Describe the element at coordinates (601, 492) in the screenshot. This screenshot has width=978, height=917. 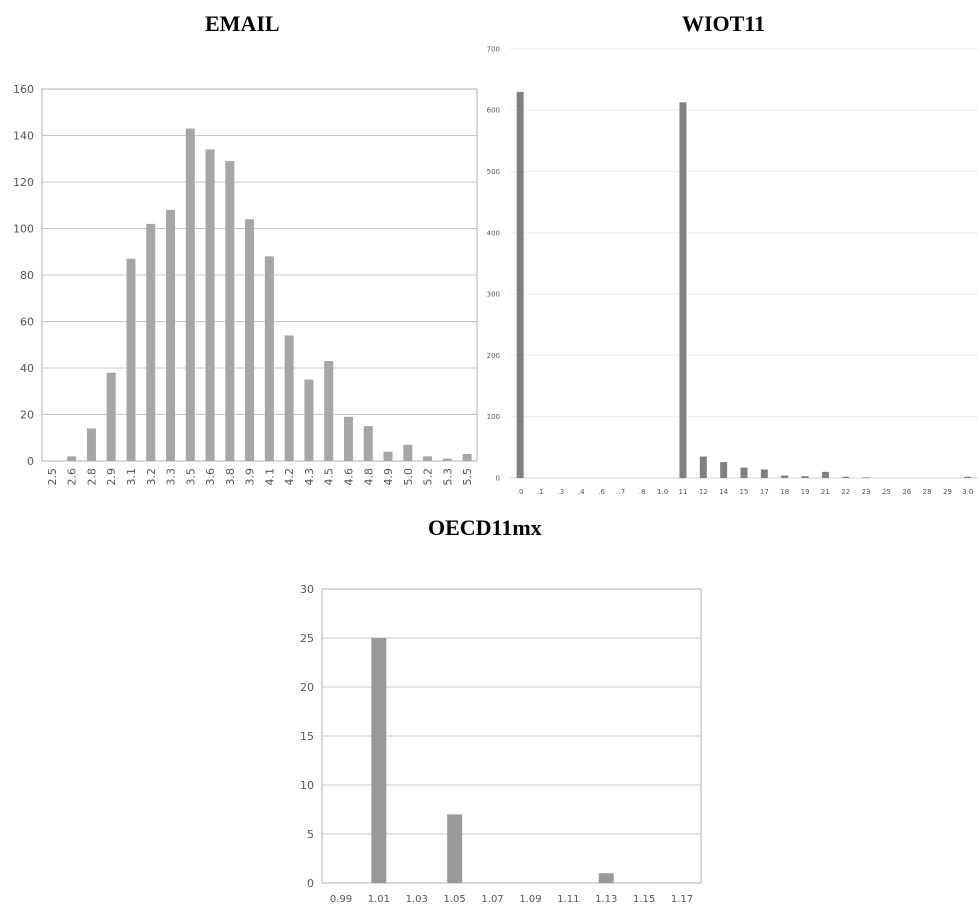
I see `wiot11-x-tick-label: .6` at that location.